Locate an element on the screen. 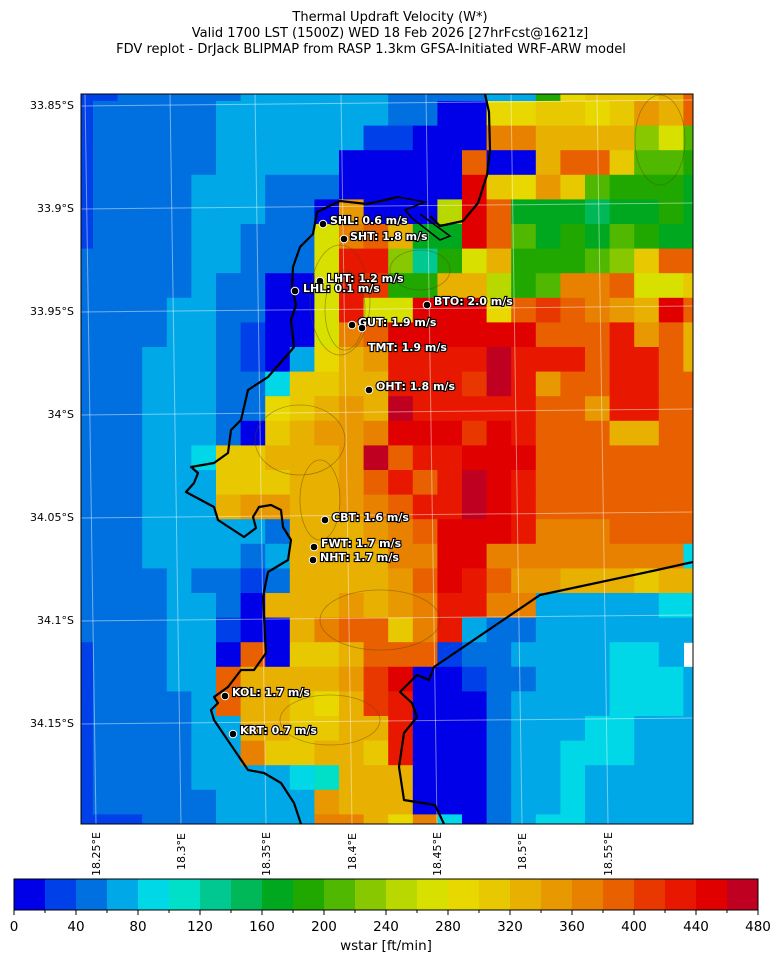 The width and height of the screenshot is (781, 962). y-tick-label: 34°S is located at coordinates (61, 414).